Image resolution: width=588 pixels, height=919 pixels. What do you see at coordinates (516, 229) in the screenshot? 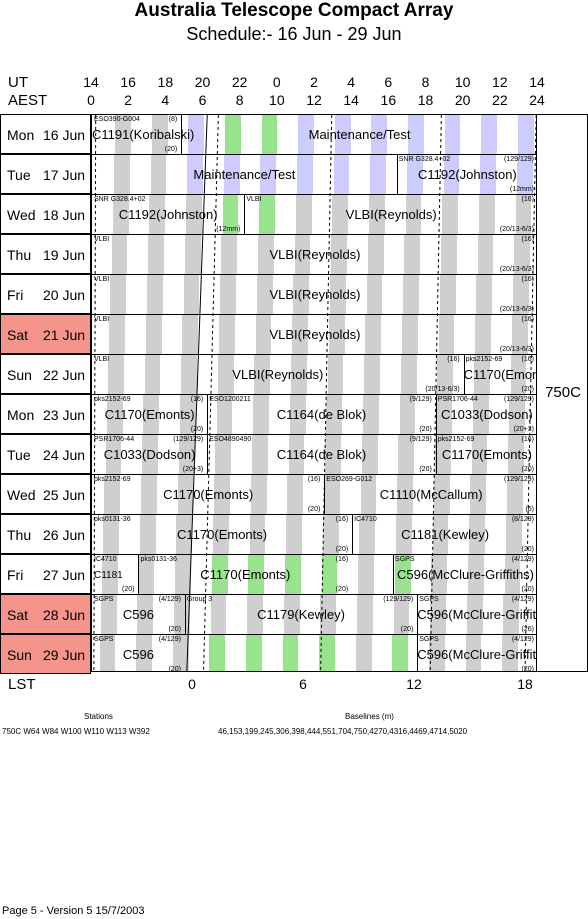
I see `block-note: (20/13-6/3)` at bounding box center [516, 229].